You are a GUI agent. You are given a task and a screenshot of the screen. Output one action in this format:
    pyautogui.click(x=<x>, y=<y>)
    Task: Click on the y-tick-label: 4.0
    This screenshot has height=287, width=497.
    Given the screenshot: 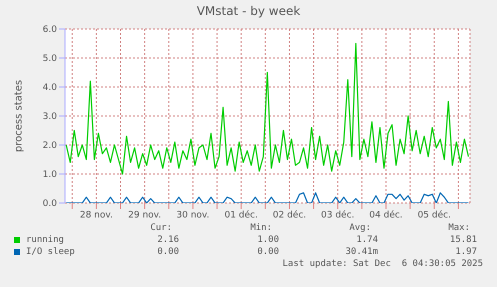 What is the action you would take?
    pyautogui.click(x=50, y=88)
    